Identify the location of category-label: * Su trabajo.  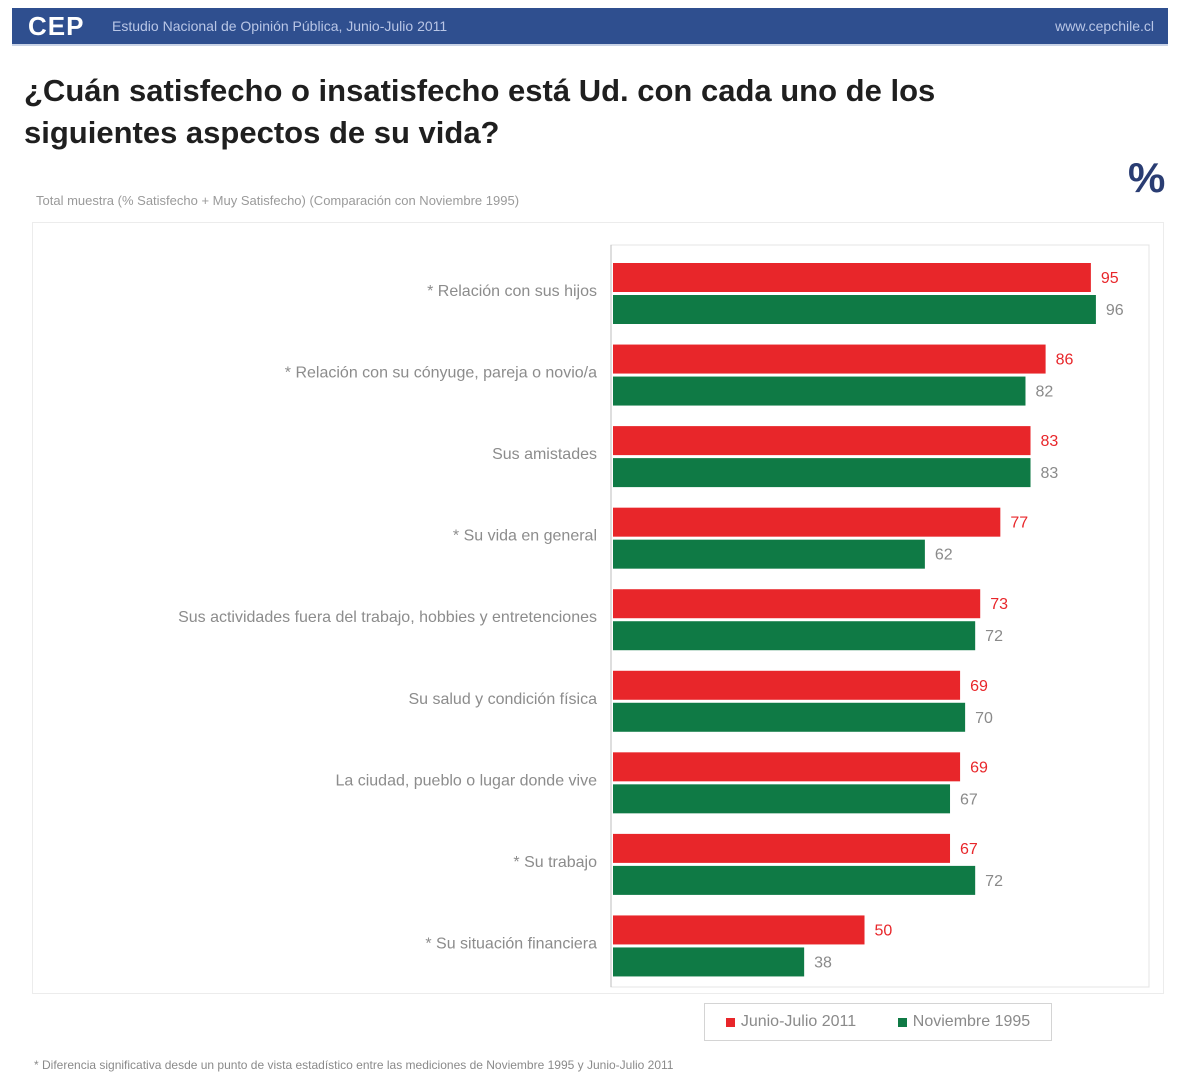
(555, 862).